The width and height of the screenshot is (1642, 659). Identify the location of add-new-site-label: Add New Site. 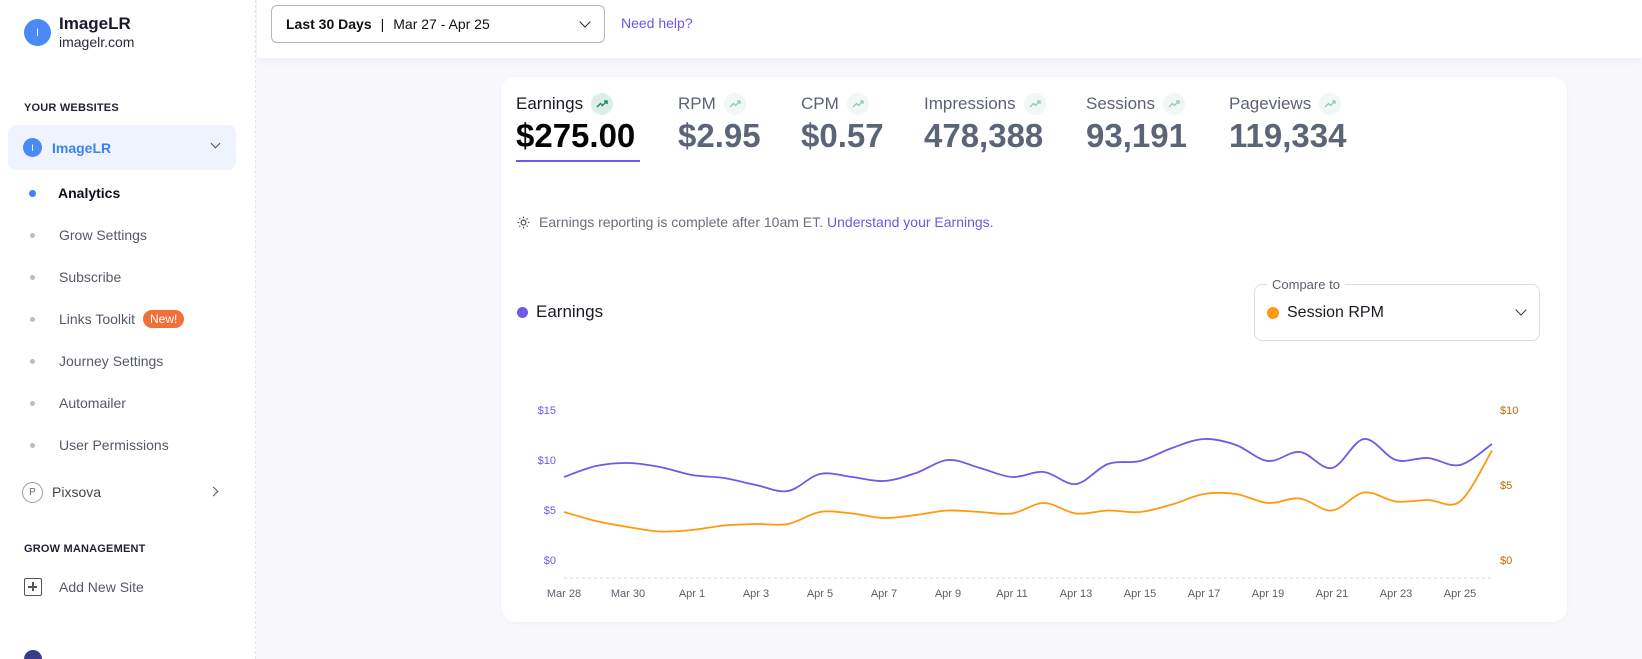
(101, 587).